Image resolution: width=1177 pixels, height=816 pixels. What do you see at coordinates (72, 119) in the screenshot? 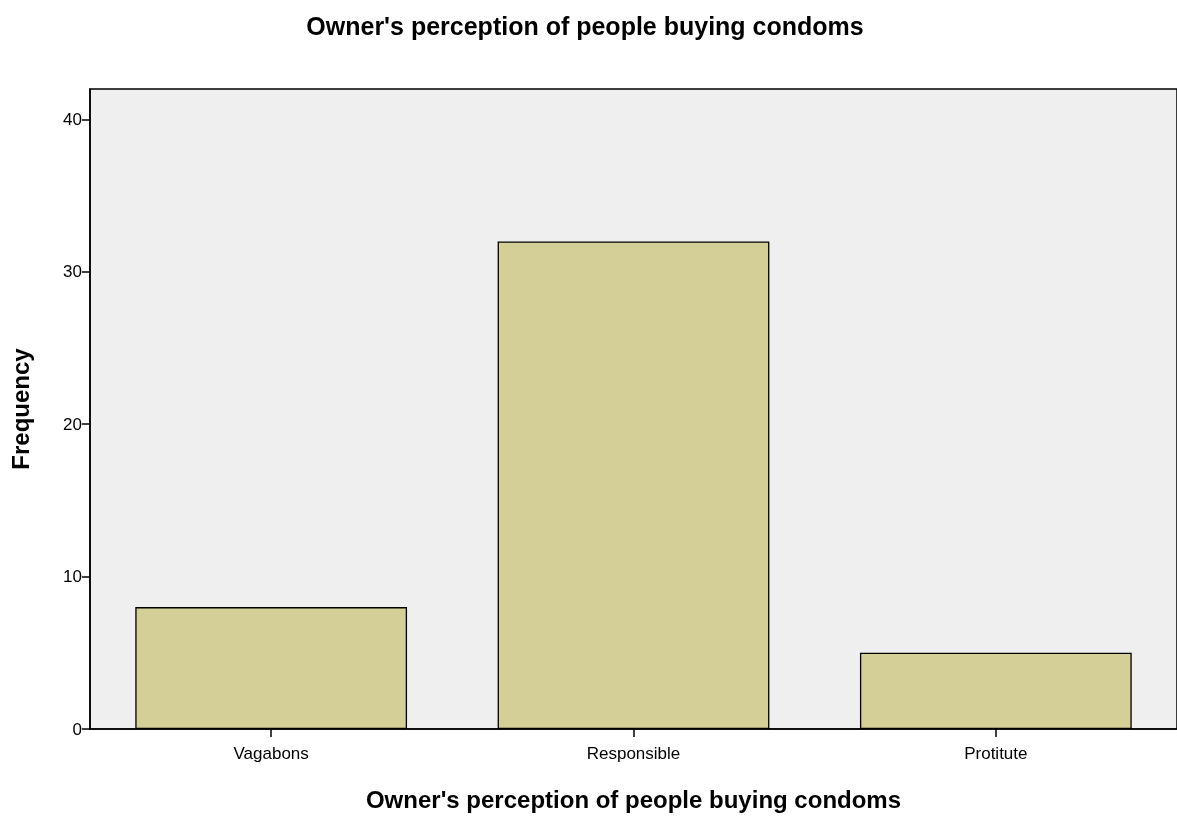
I see `y-tick-label: 40` at bounding box center [72, 119].